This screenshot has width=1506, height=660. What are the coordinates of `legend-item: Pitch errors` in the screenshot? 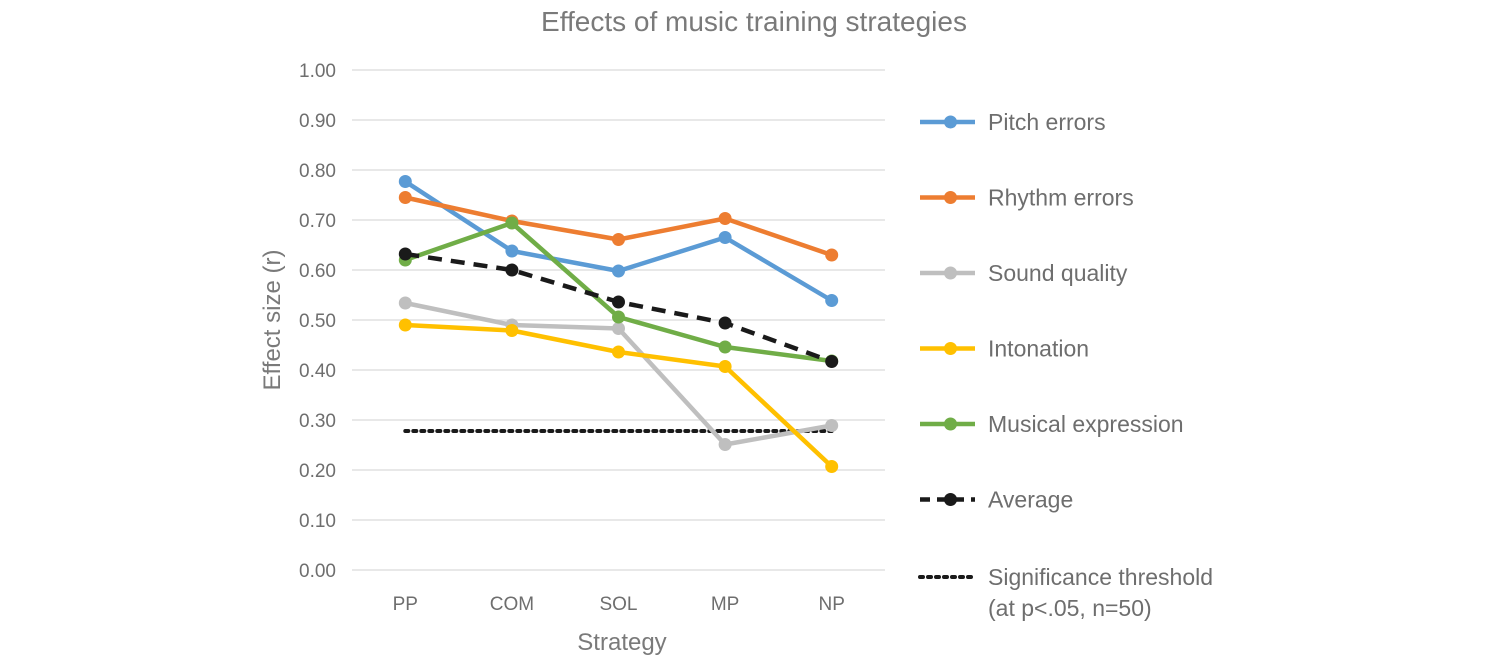 It's located at (1013, 122).